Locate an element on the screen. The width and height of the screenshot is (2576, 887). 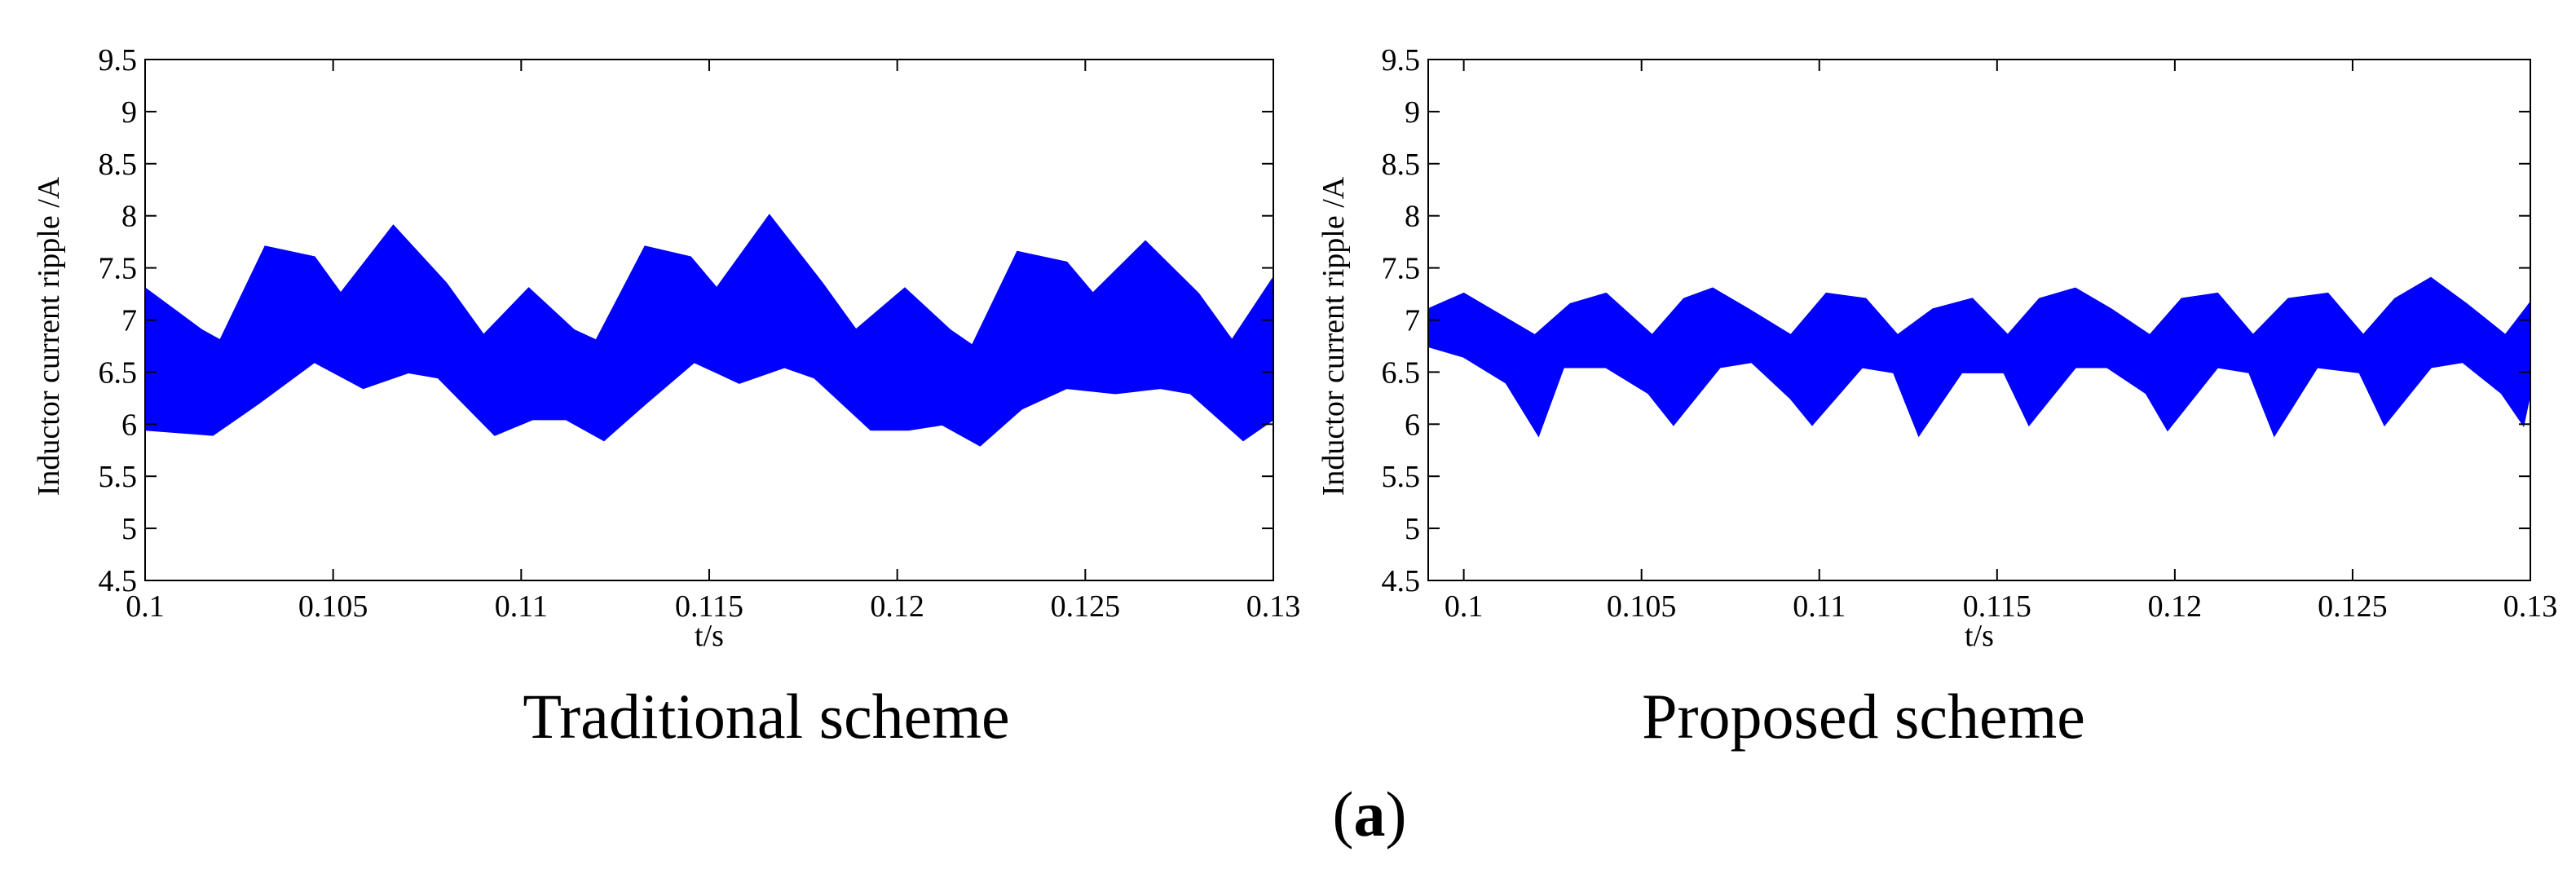
caption-open-paren: ( is located at coordinates (1343, 814).